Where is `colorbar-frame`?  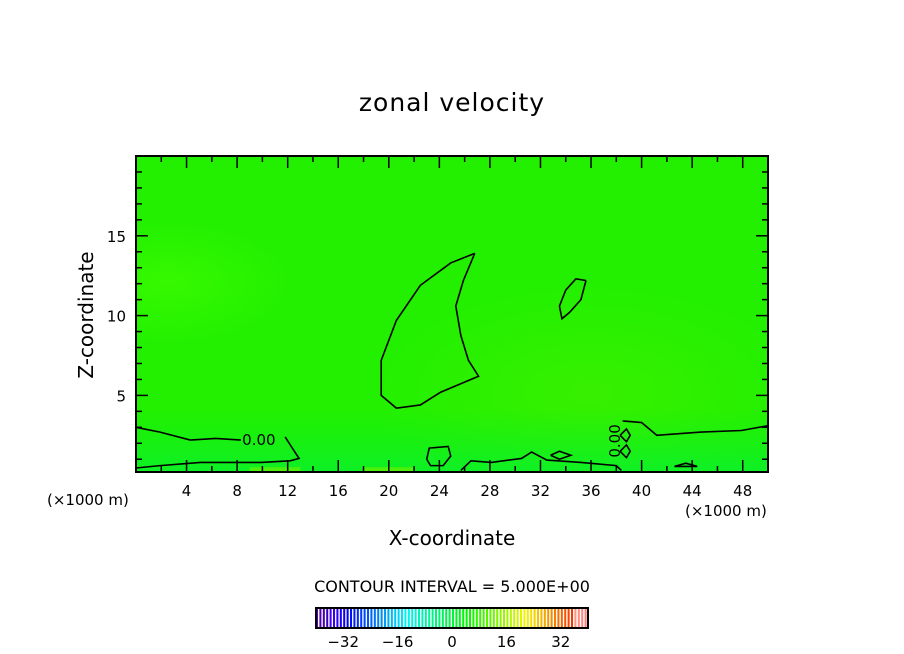
colorbar-frame is located at coordinates (452, 618).